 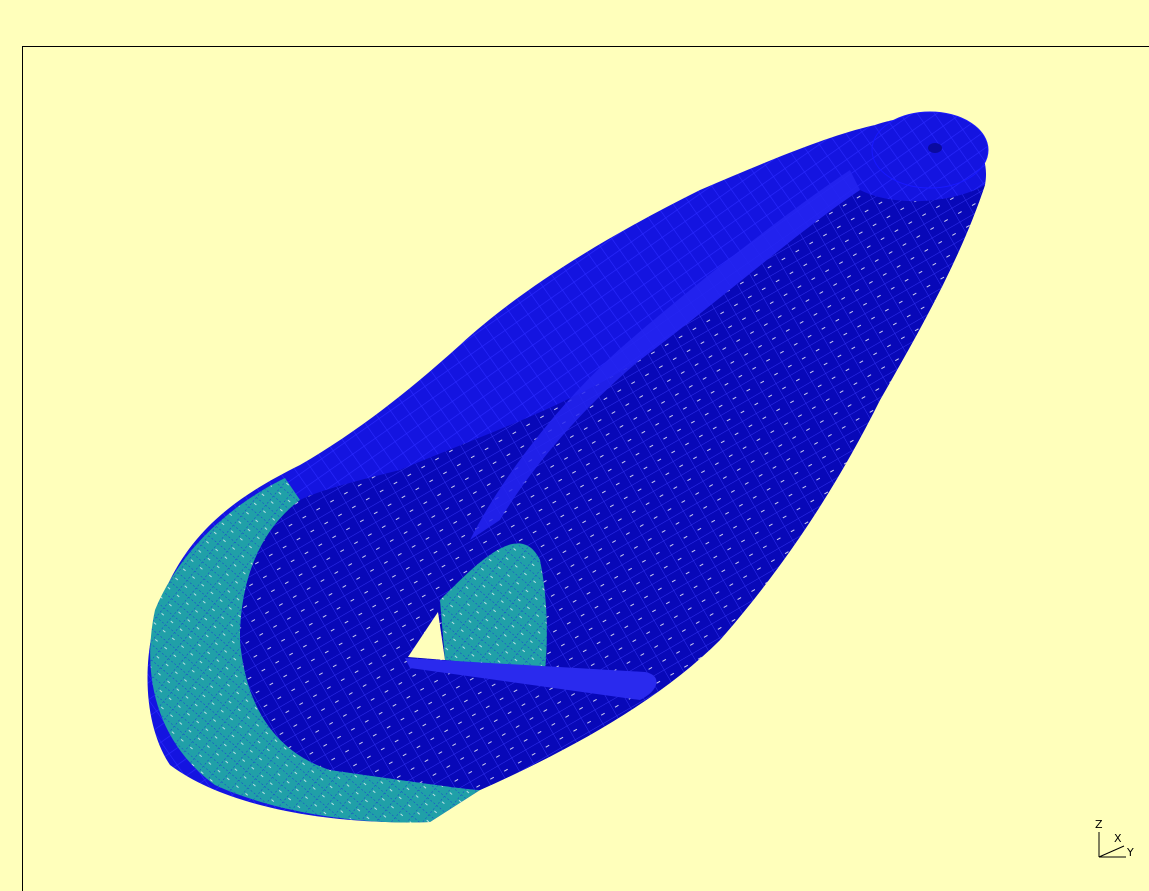 I want to click on axis-triad, so click(x=1112, y=845).